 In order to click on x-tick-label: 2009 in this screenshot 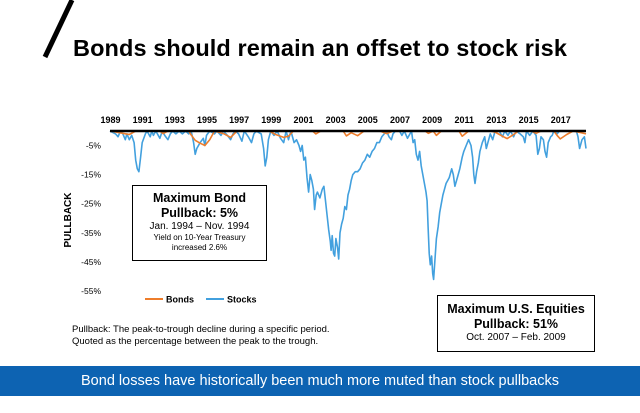, I will do `click(432, 120)`.